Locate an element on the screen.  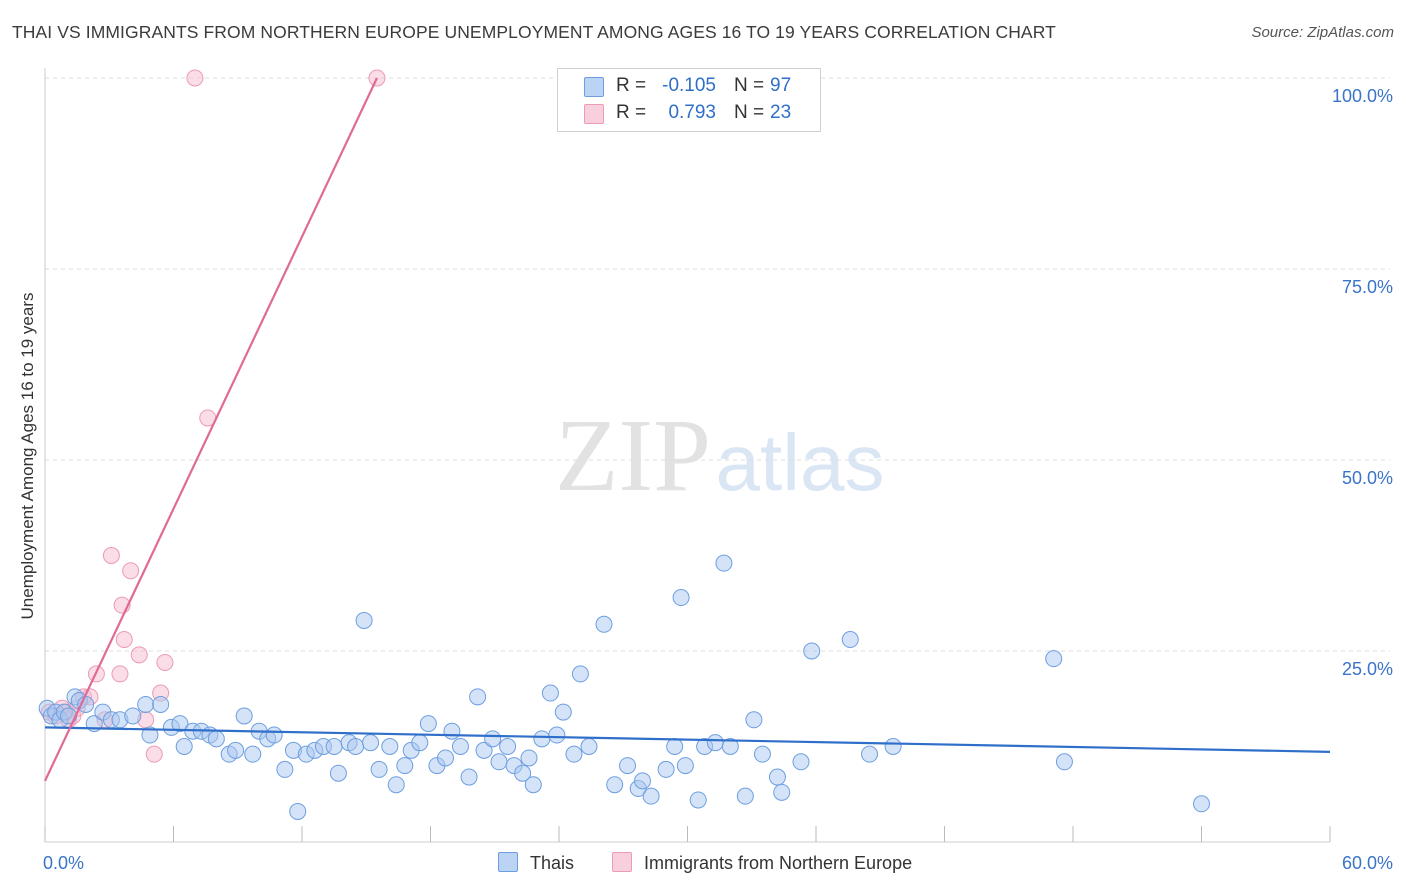
northern-europe-legend-label: Immigrants from Northern Europe is located at coordinates (778, 863).